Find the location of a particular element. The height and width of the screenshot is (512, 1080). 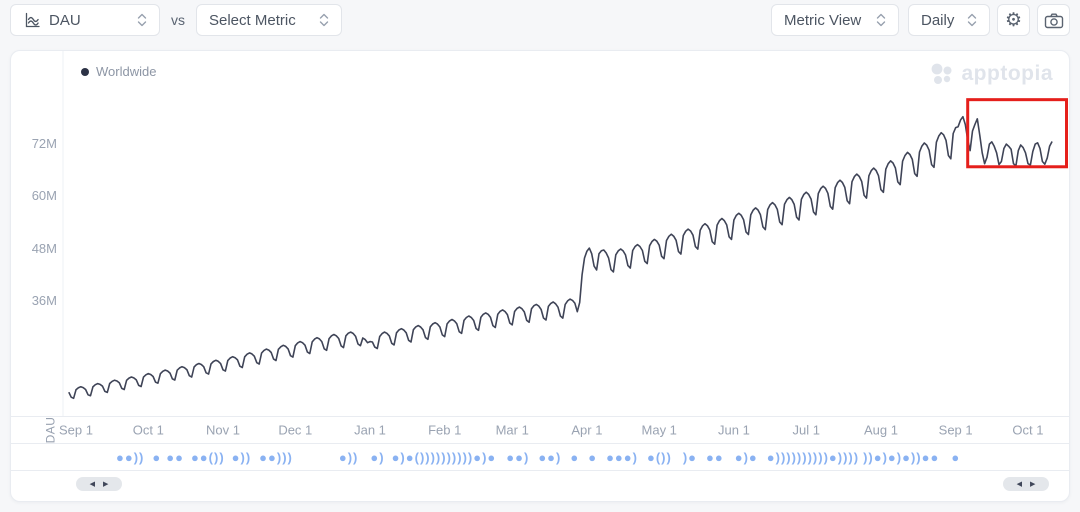

screenshot-button is located at coordinates (1053, 20).